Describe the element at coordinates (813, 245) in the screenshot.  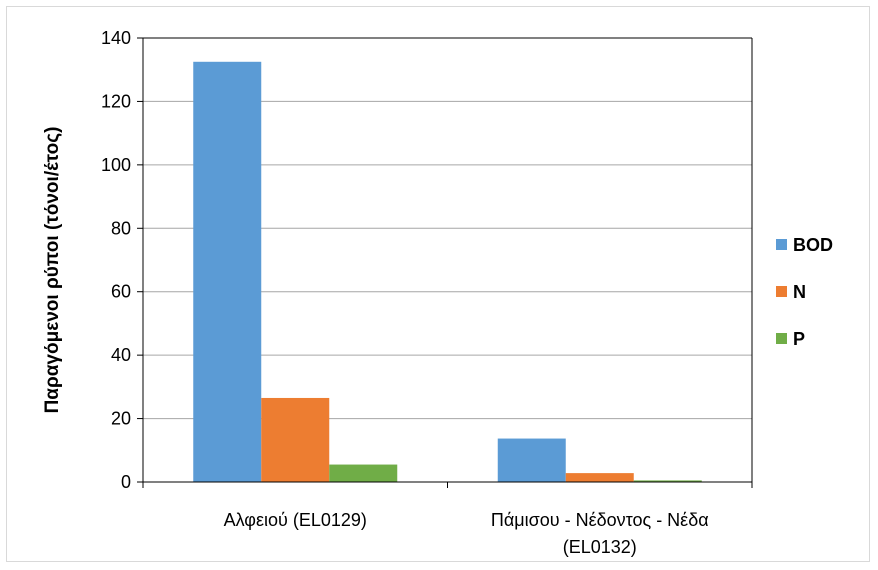
I see `legend-label-bod: BOD` at that location.